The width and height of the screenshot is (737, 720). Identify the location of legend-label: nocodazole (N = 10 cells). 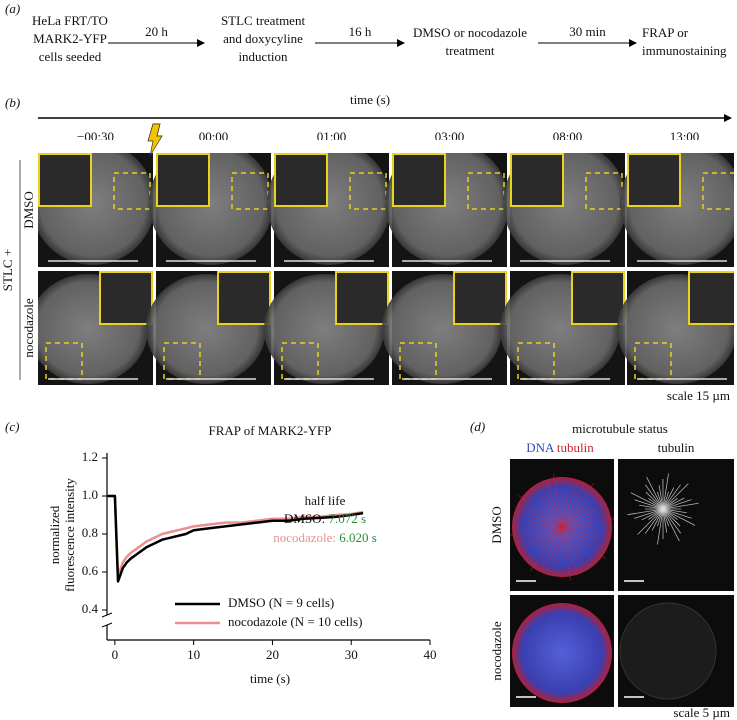
(295, 621).